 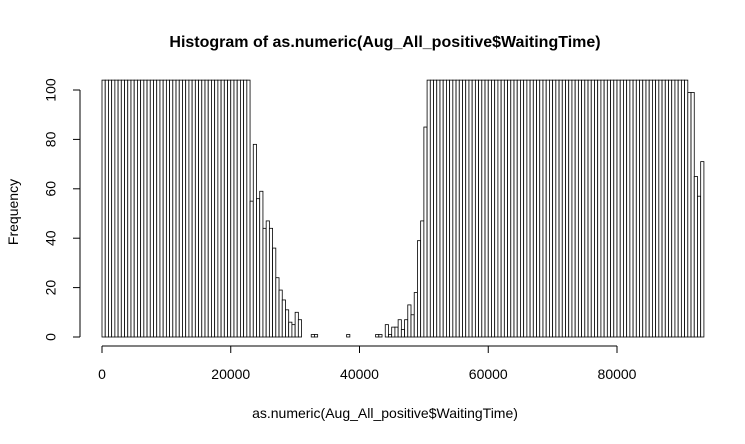 What do you see at coordinates (488, 374) in the screenshot?
I see `x-tick-label: 60000` at bounding box center [488, 374].